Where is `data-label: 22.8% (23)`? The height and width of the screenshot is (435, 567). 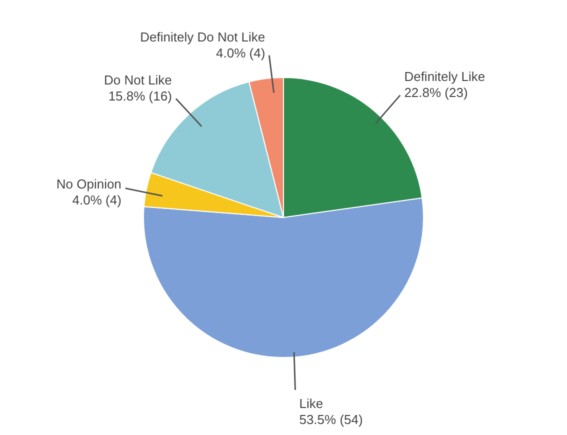 data-label: 22.8% (23) is located at coordinates (436, 92).